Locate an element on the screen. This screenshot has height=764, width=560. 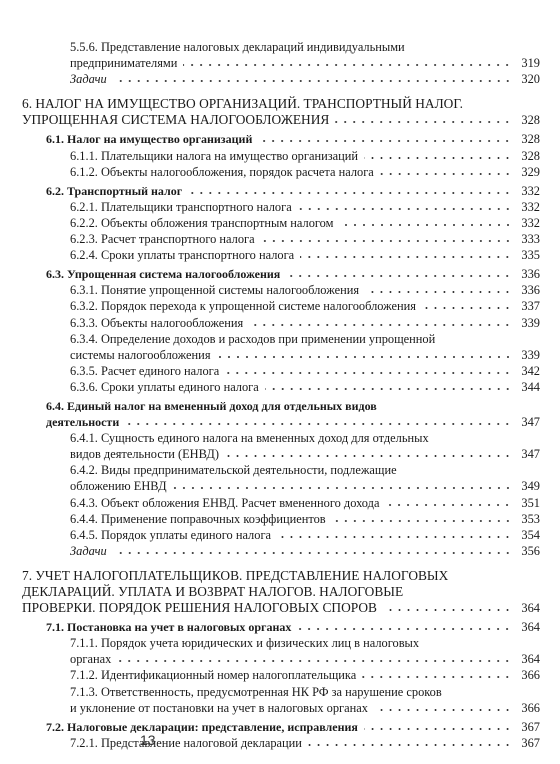
entry-title: Задачи is located at coordinates (88, 79).